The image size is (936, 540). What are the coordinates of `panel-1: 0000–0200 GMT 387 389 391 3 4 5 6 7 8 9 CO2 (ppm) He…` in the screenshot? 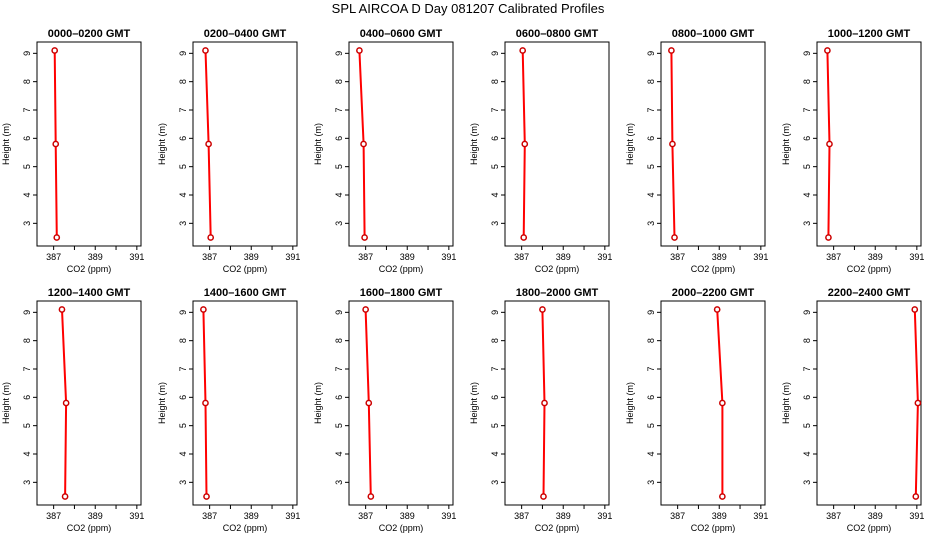 It's located at (72, 151).